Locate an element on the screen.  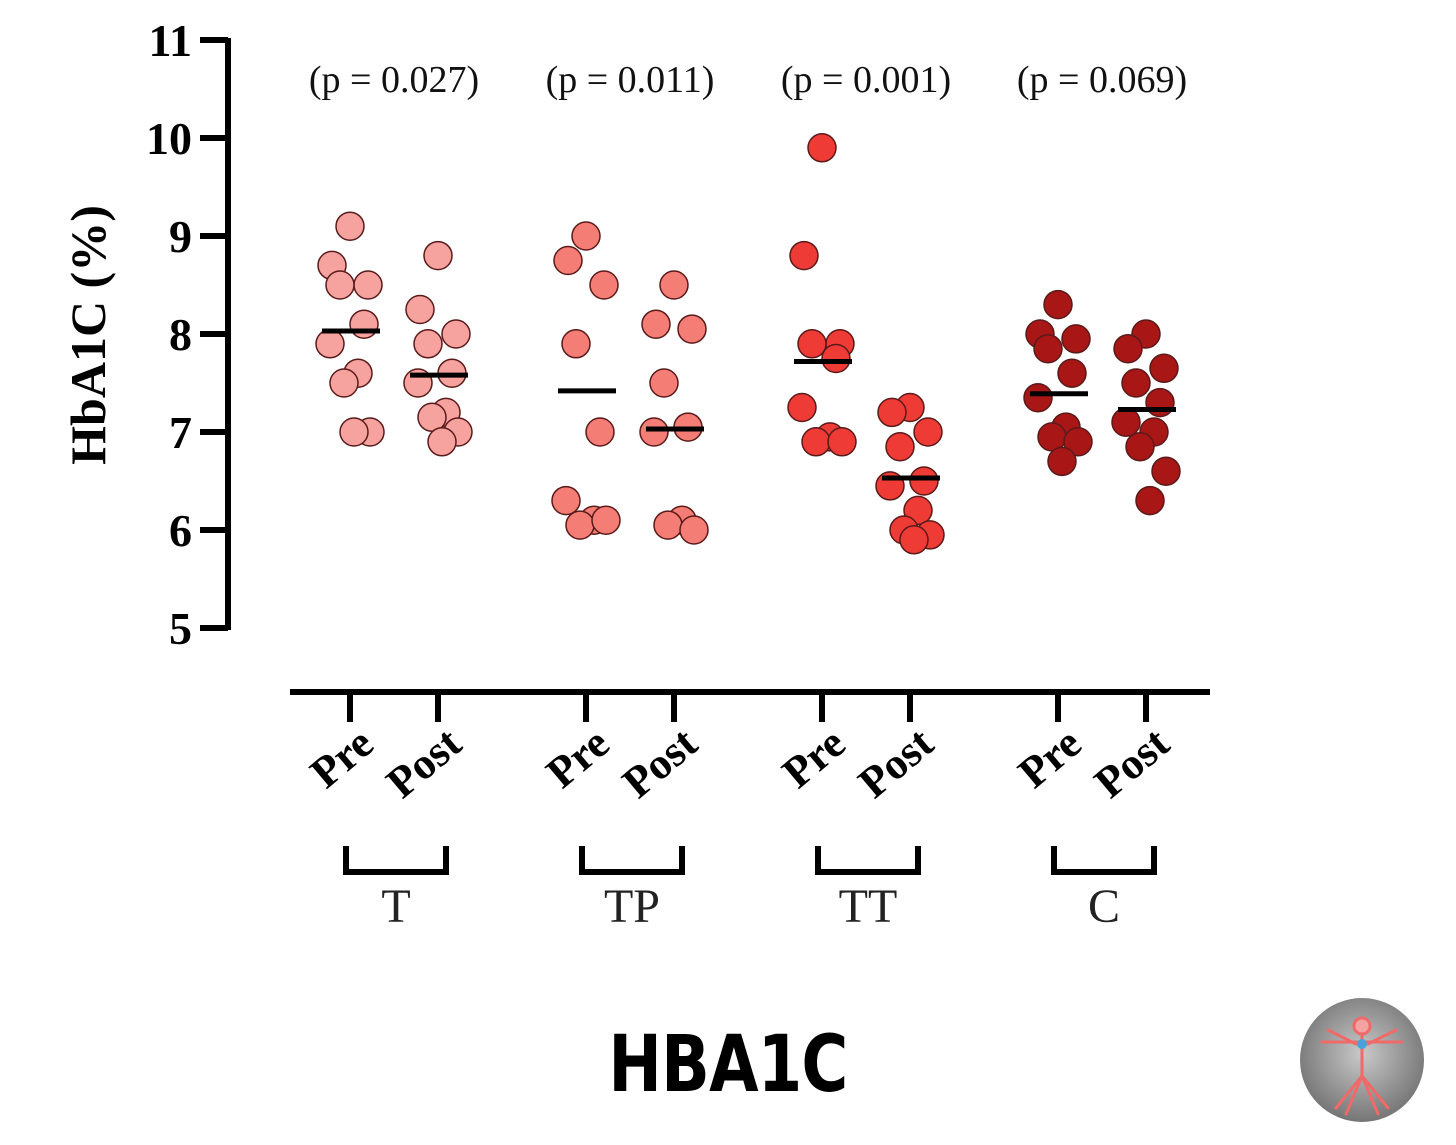
y-axis: 5 6 7 8 9 10 11 is located at coordinates (188, 334).